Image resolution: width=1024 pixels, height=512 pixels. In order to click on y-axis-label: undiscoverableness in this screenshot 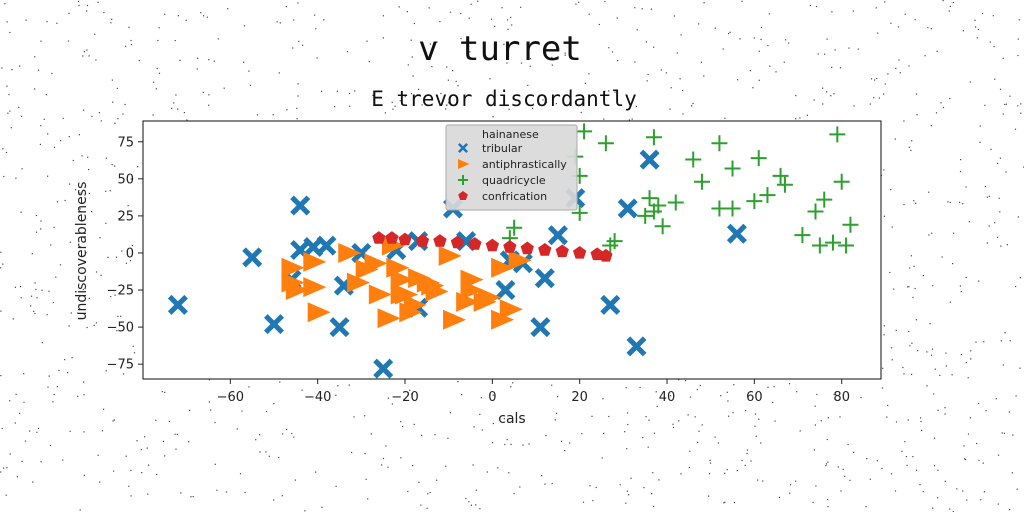, I will do `click(82, 251)`.